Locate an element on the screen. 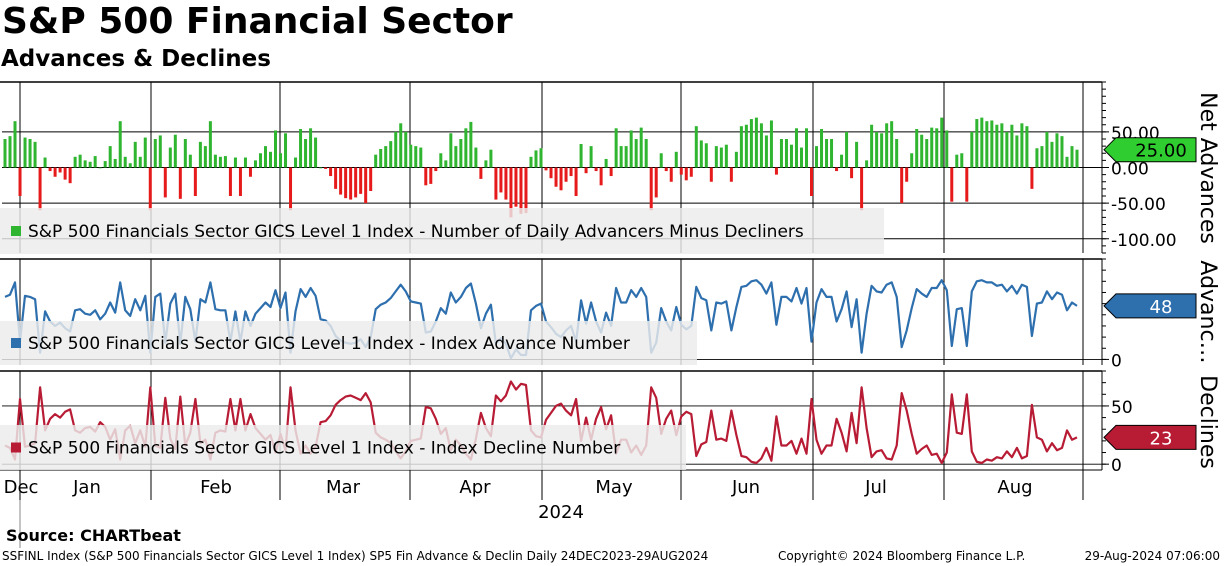  y-tick-label: 0.00 is located at coordinates (1130, 170).